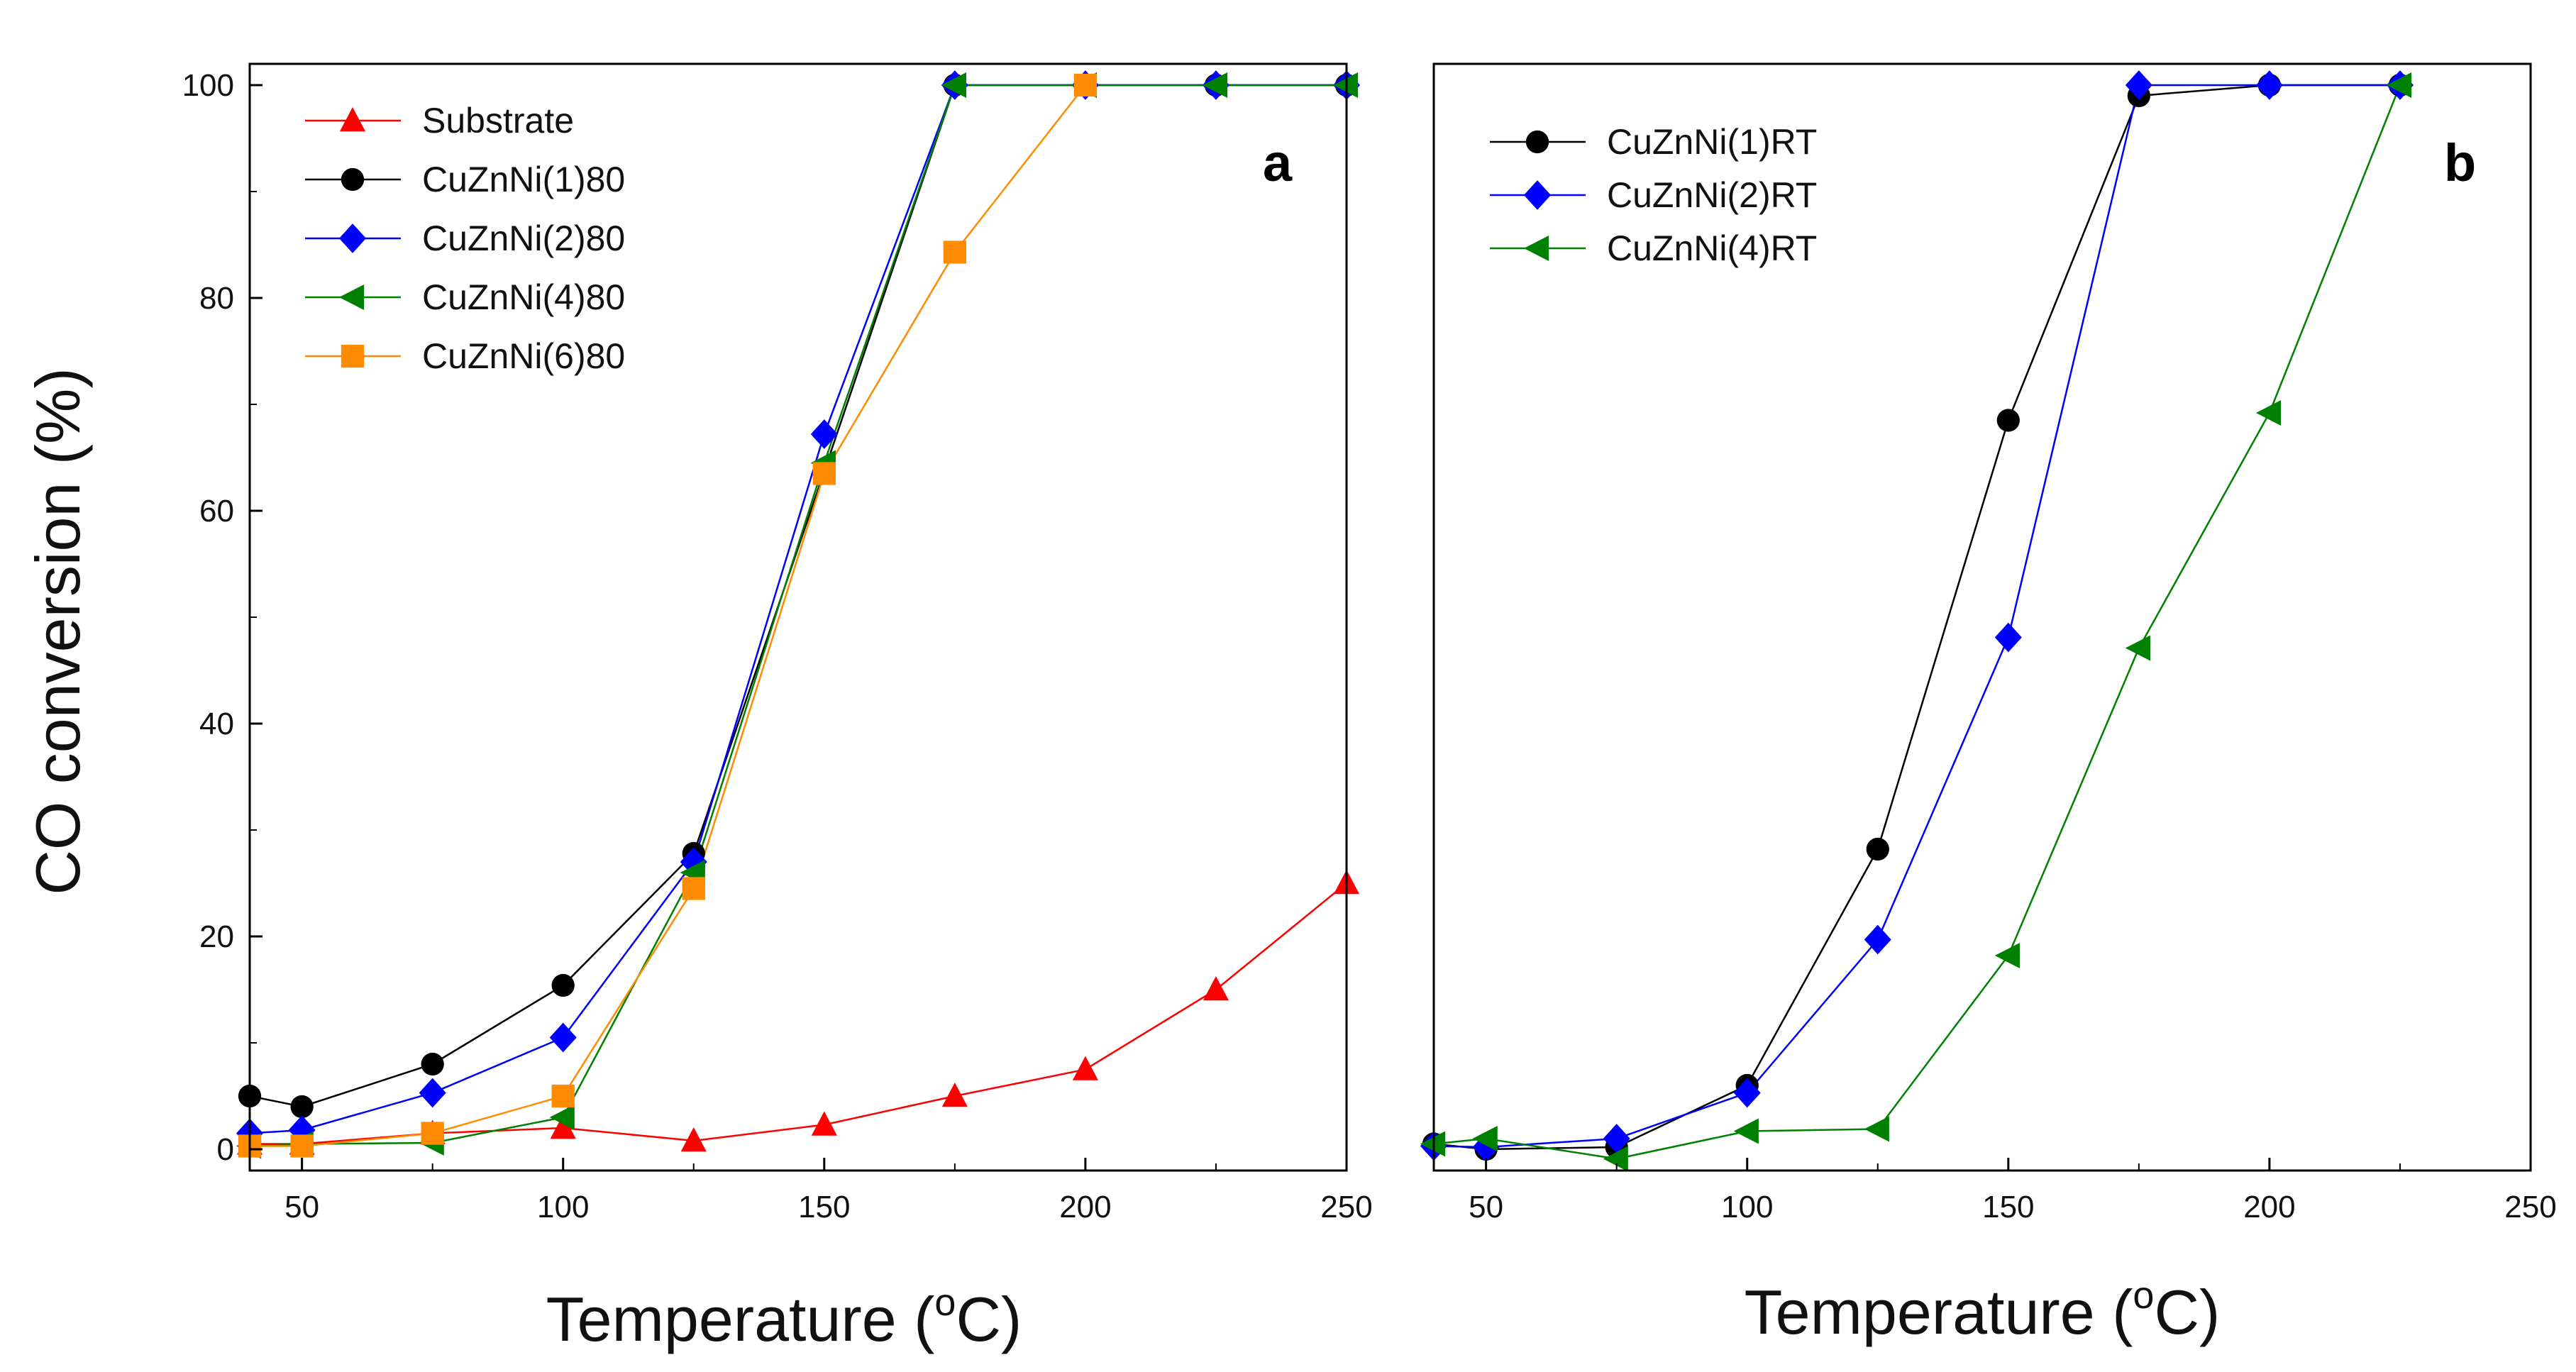 The image size is (2576, 1372). Describe the element at coordinates (1712, 195) in the screenshot. I see `b-legend-label-1: CuZnNi(2)RT` at that location.